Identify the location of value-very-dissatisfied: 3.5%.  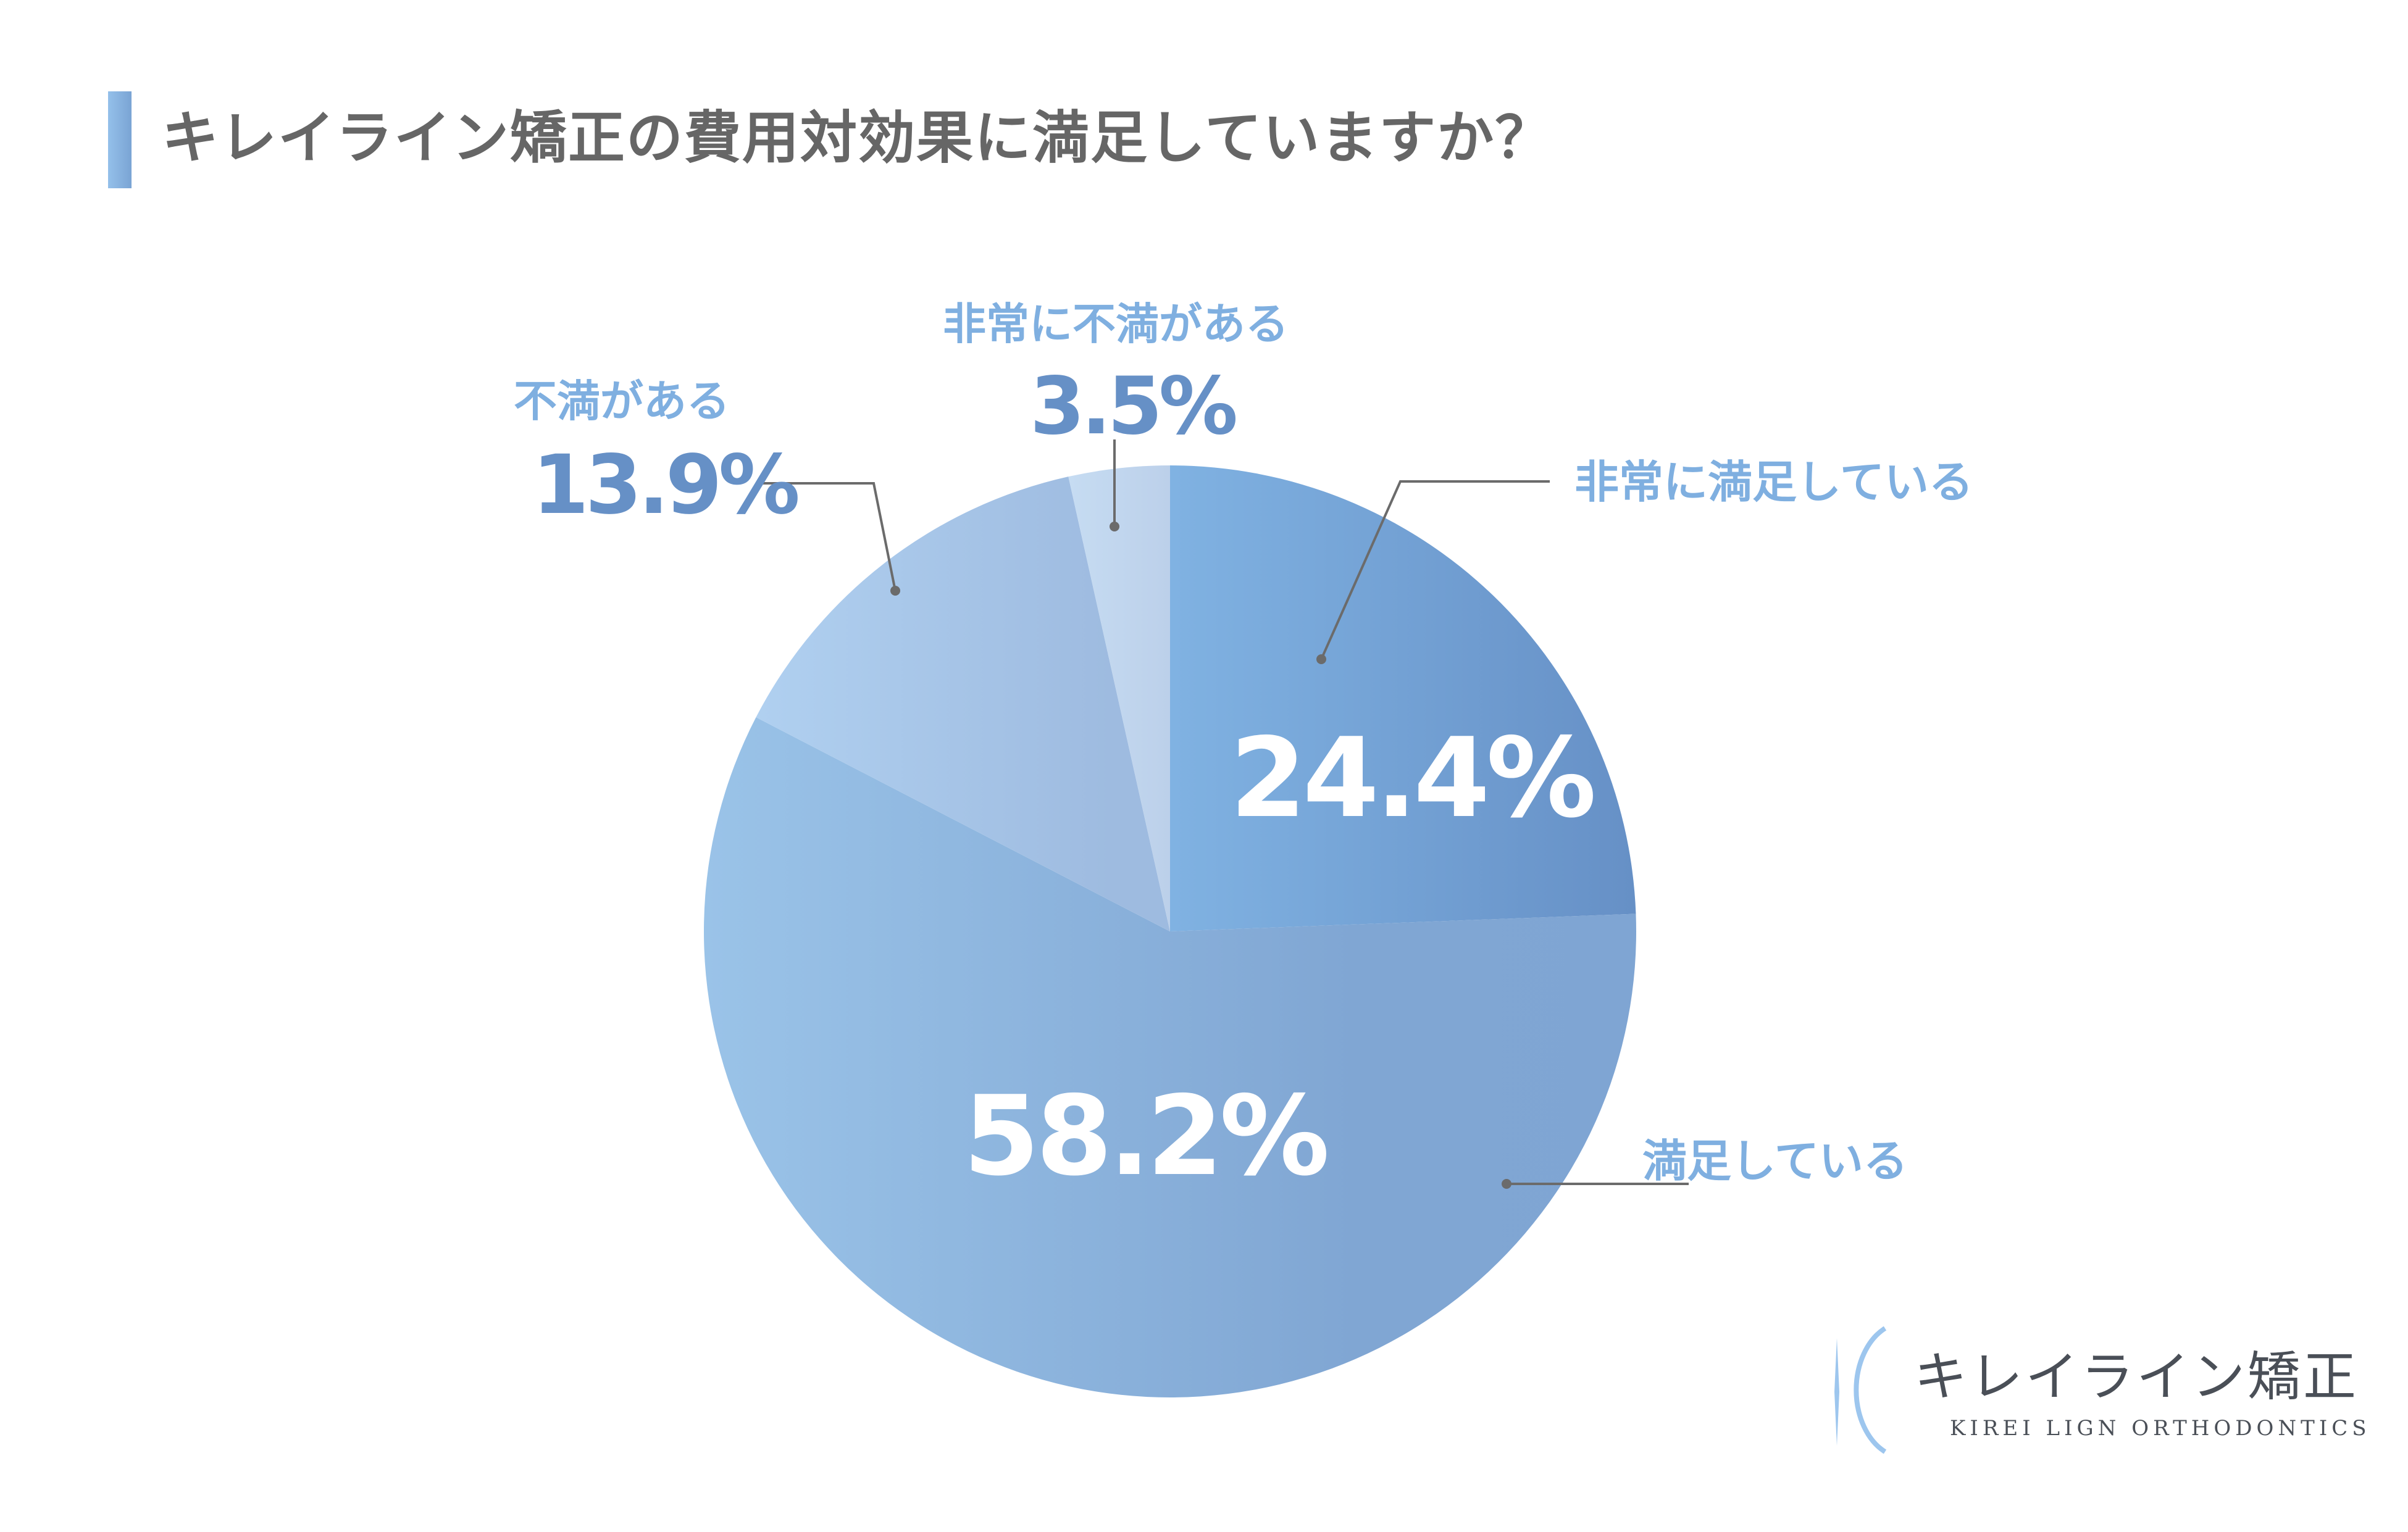
(1134, 406).